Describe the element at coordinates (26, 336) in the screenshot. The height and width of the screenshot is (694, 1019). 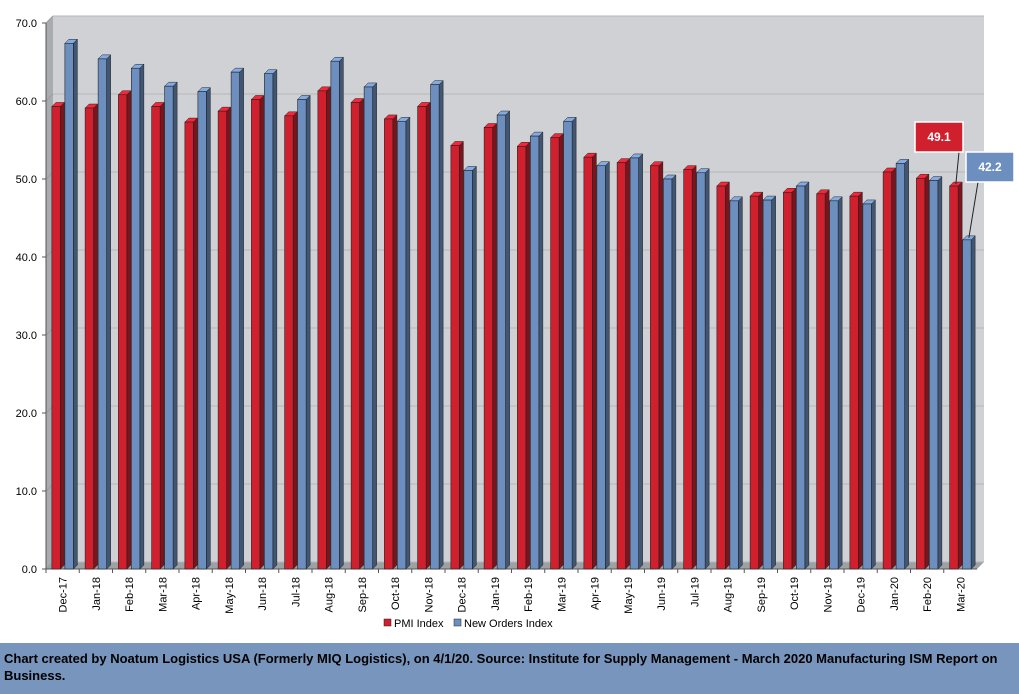
I see `y-tick-label: 30.0` at that location.